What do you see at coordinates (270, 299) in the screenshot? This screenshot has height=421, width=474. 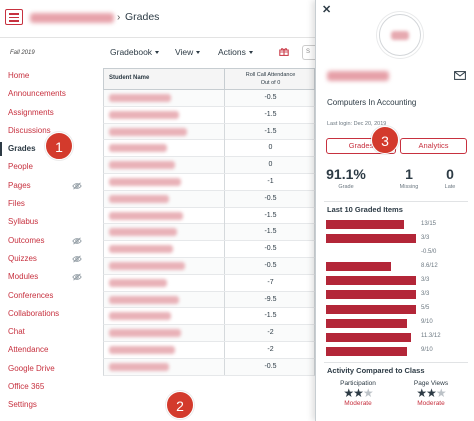 I see `score-cell: -9.5` at bounding box center [270, 299].